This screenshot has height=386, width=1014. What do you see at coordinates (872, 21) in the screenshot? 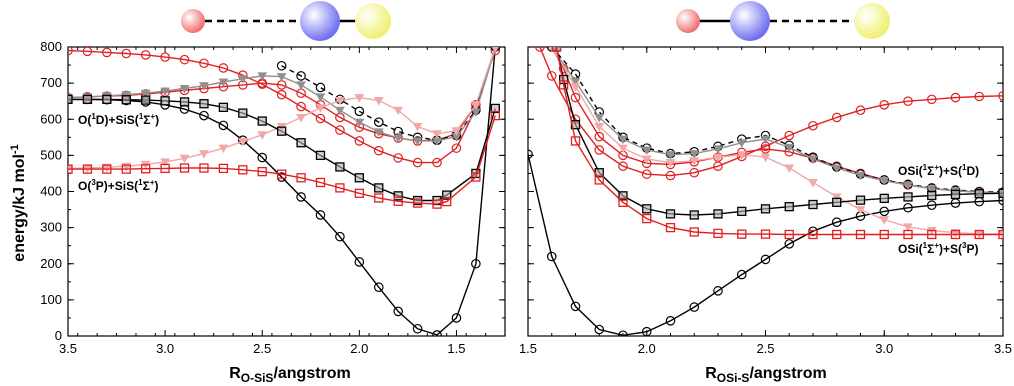
I see `sulfur-atom-icon` at bounding box center [872, 21].